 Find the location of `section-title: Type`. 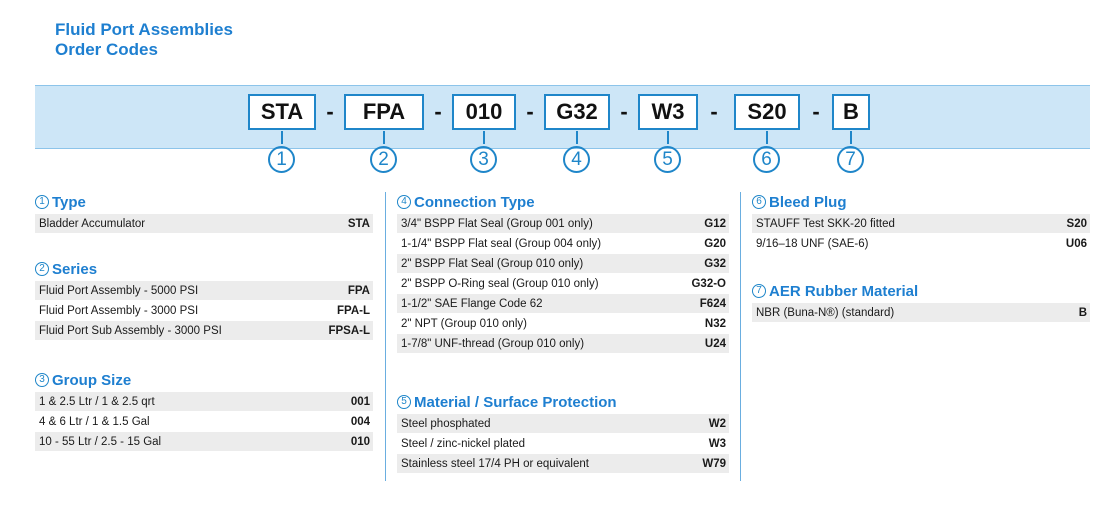

section-title: Type is located at coordinates (69, 202).